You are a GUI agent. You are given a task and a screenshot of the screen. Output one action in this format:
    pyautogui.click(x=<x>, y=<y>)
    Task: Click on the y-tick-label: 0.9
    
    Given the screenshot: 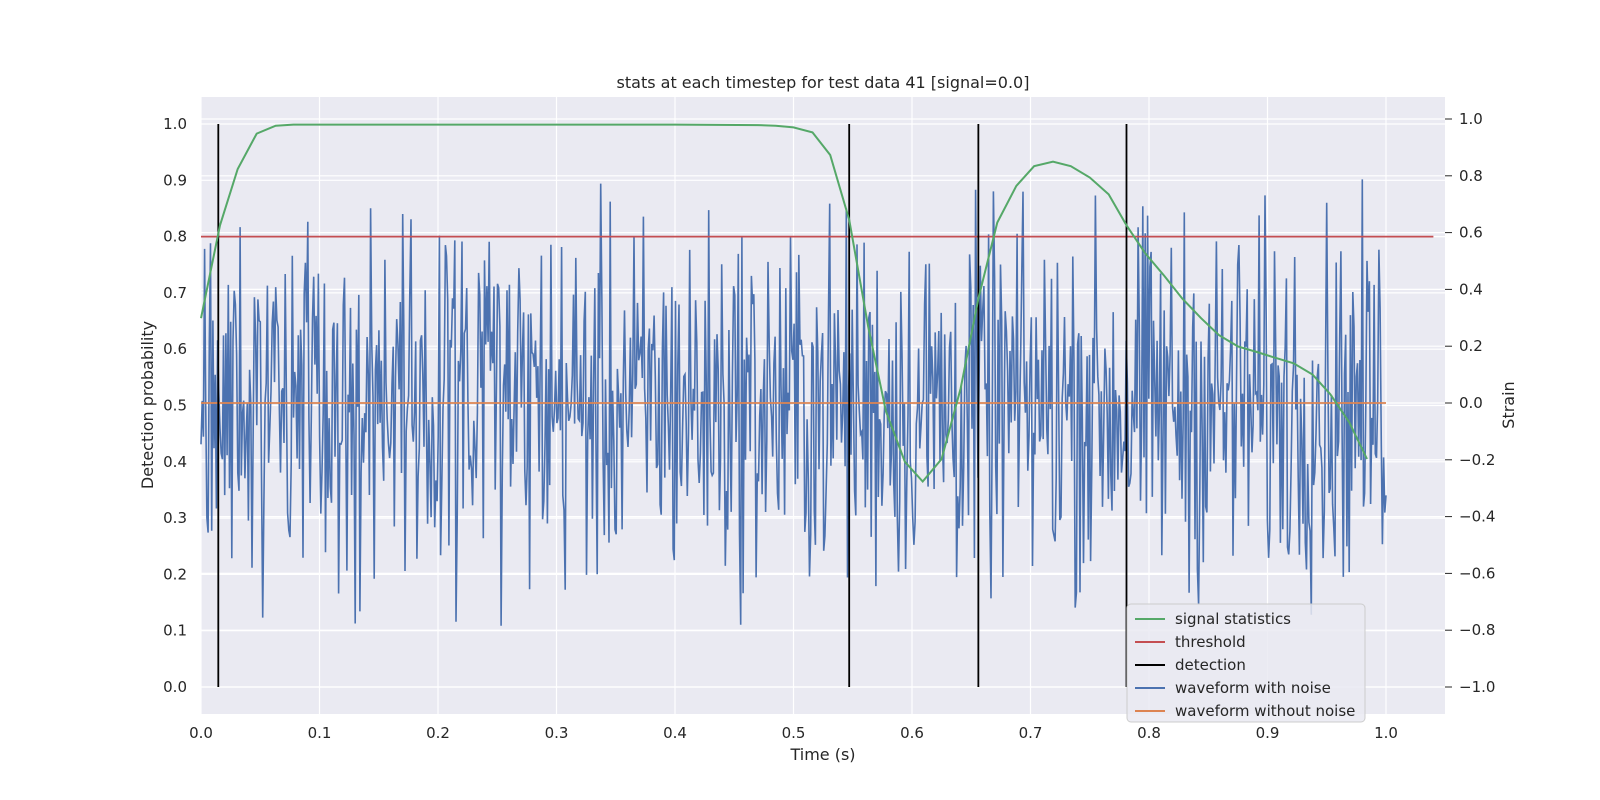 What is the action you would take?
    pyautogui.click(x=175, y=180)
    